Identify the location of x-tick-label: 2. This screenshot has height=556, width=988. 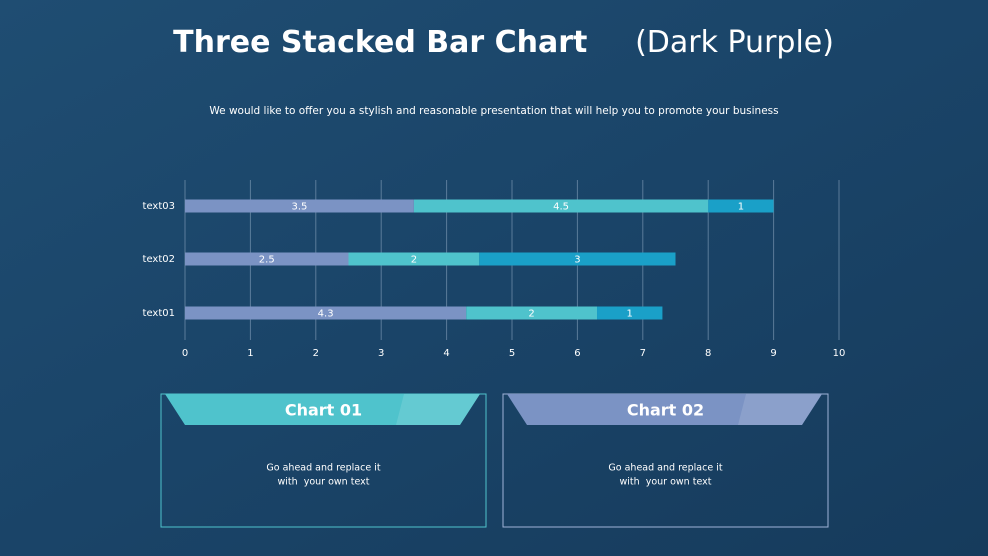
(316, 353).